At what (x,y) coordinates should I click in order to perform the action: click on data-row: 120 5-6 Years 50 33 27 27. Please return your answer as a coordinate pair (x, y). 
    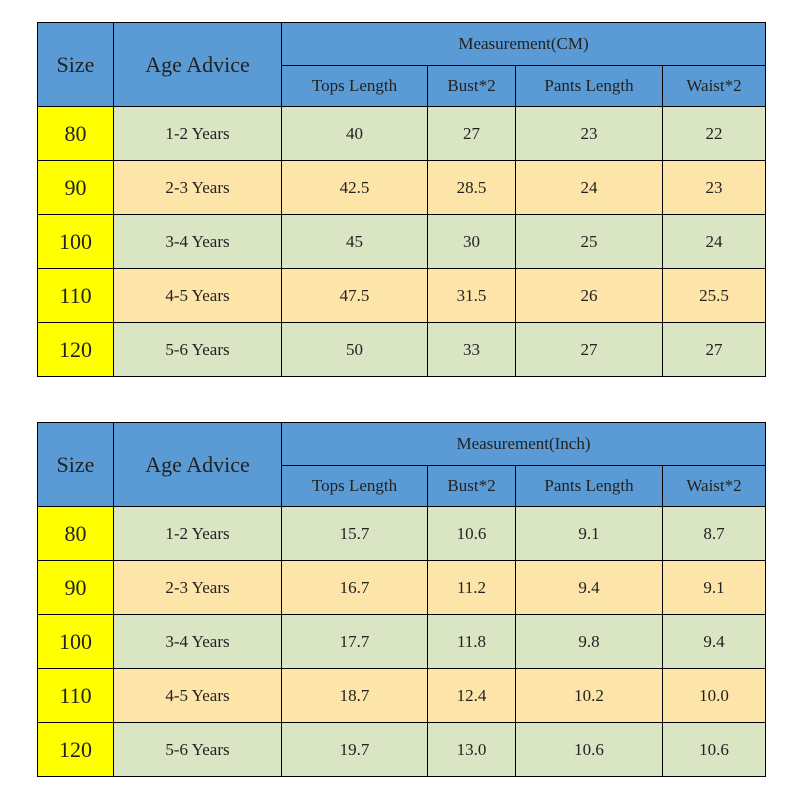
    Looking at the image, I should click on (401, 349).